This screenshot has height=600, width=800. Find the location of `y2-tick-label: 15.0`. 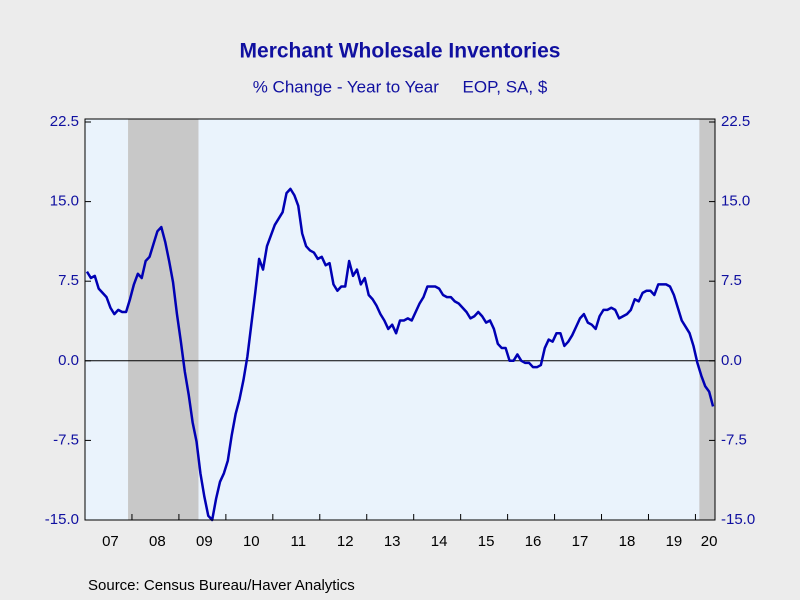

y2-tick-label: 15.0 is located at coordinates (735, 201).